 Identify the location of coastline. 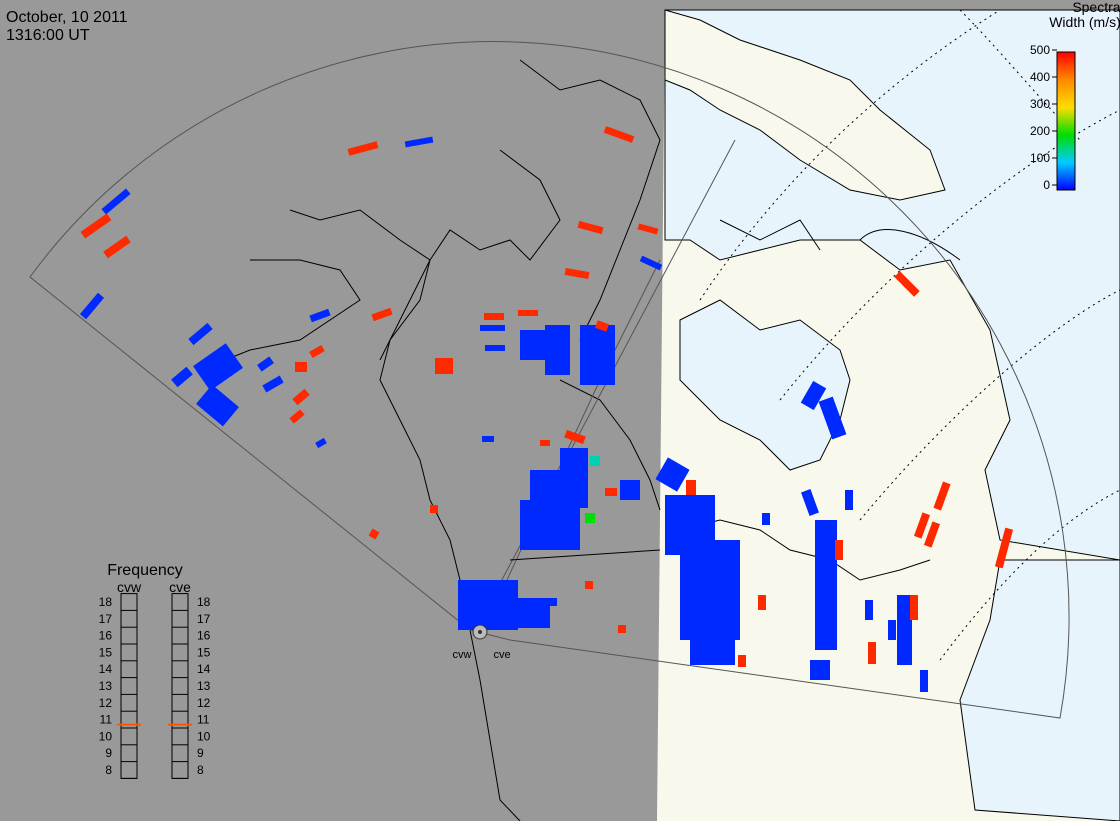
(840, 240).